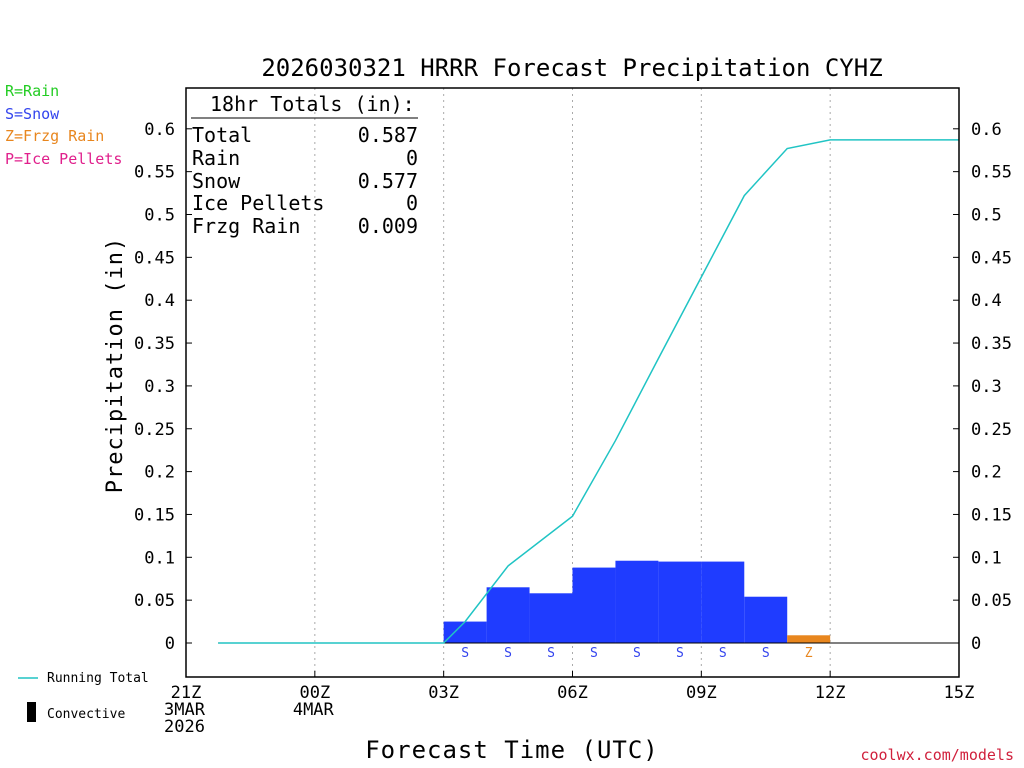 The width and height of the screenshot is (1024, 768). What do you see at coordinates (723, 653) in the screenshot?
I see `ptype-label-hour-13: S` at bounding box center [723, 653].